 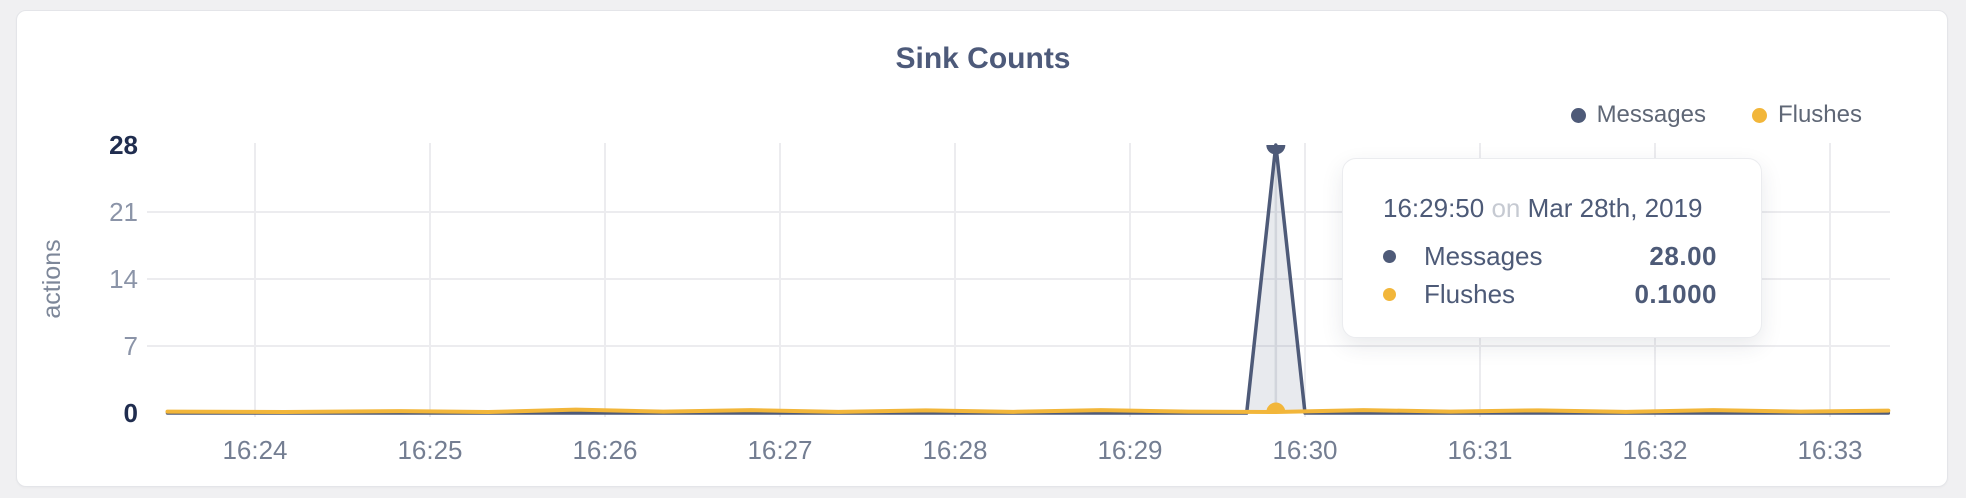 I want to click on x-tick-label: 16:30, so click(x=1304, y=450).